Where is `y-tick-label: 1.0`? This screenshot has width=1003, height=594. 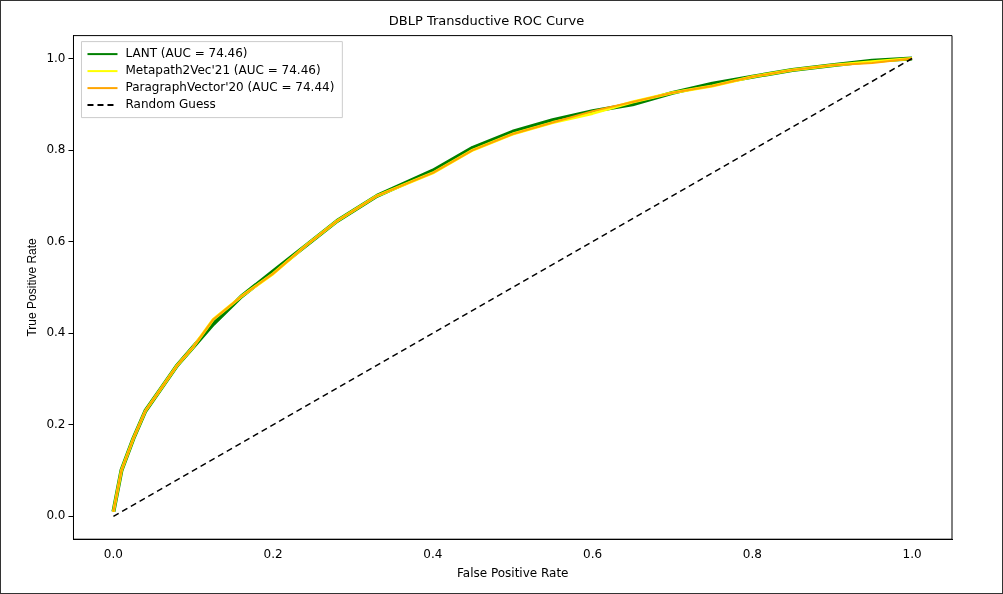 y-tick-label: 1.0 is located at coordinates (56, 57).